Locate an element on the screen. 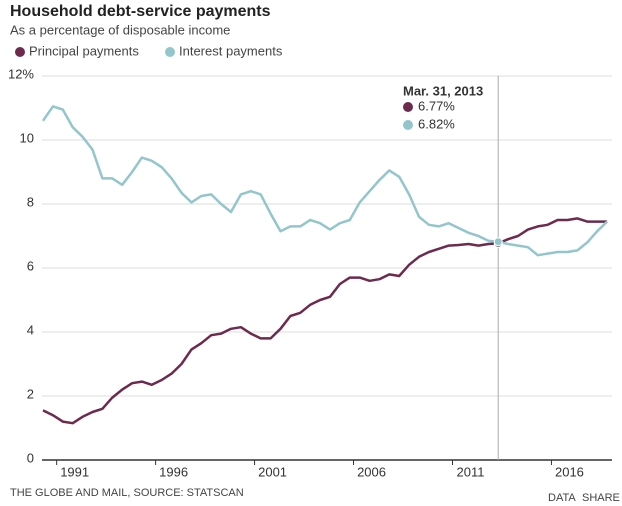 This screenshot has height=506, width=622. chart-title: Household debt-service payments is located at coordinates (140, 11).